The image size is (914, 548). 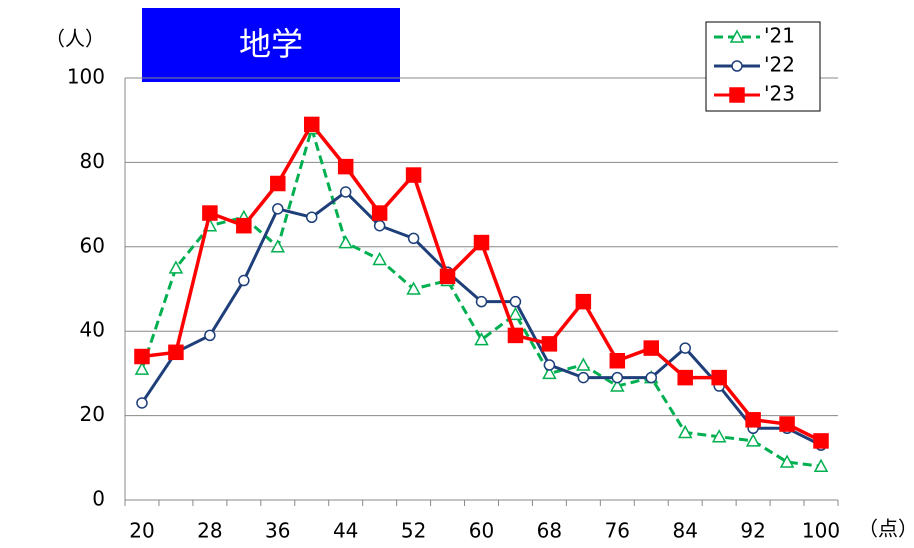 I want to click on chart-title: 地学, so click(x=271, y=44).